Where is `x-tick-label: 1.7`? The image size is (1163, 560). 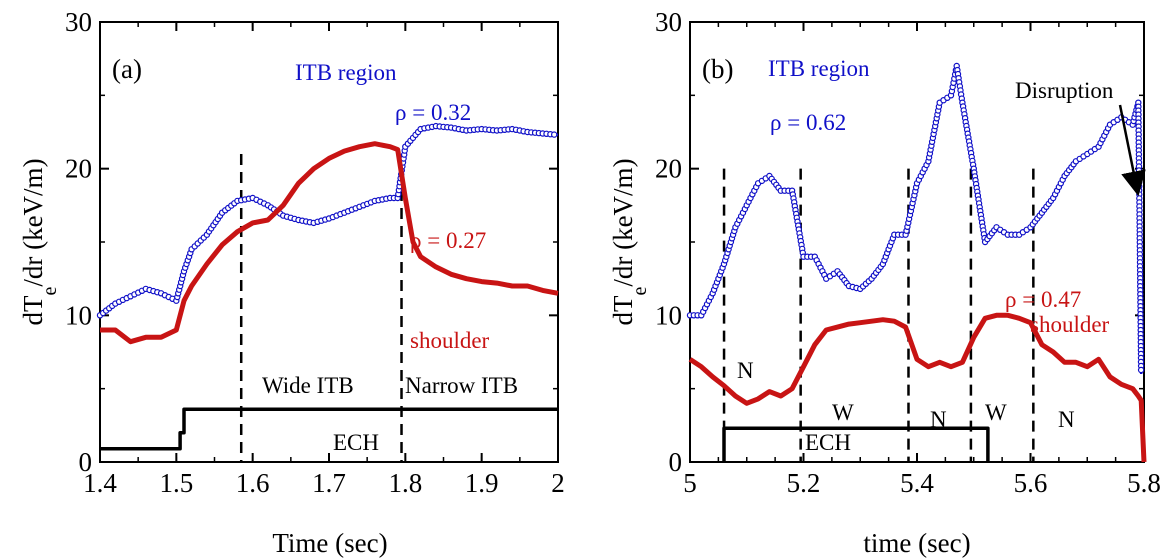 x-tick-label: 1.7 is located at coordinates (329, 483).